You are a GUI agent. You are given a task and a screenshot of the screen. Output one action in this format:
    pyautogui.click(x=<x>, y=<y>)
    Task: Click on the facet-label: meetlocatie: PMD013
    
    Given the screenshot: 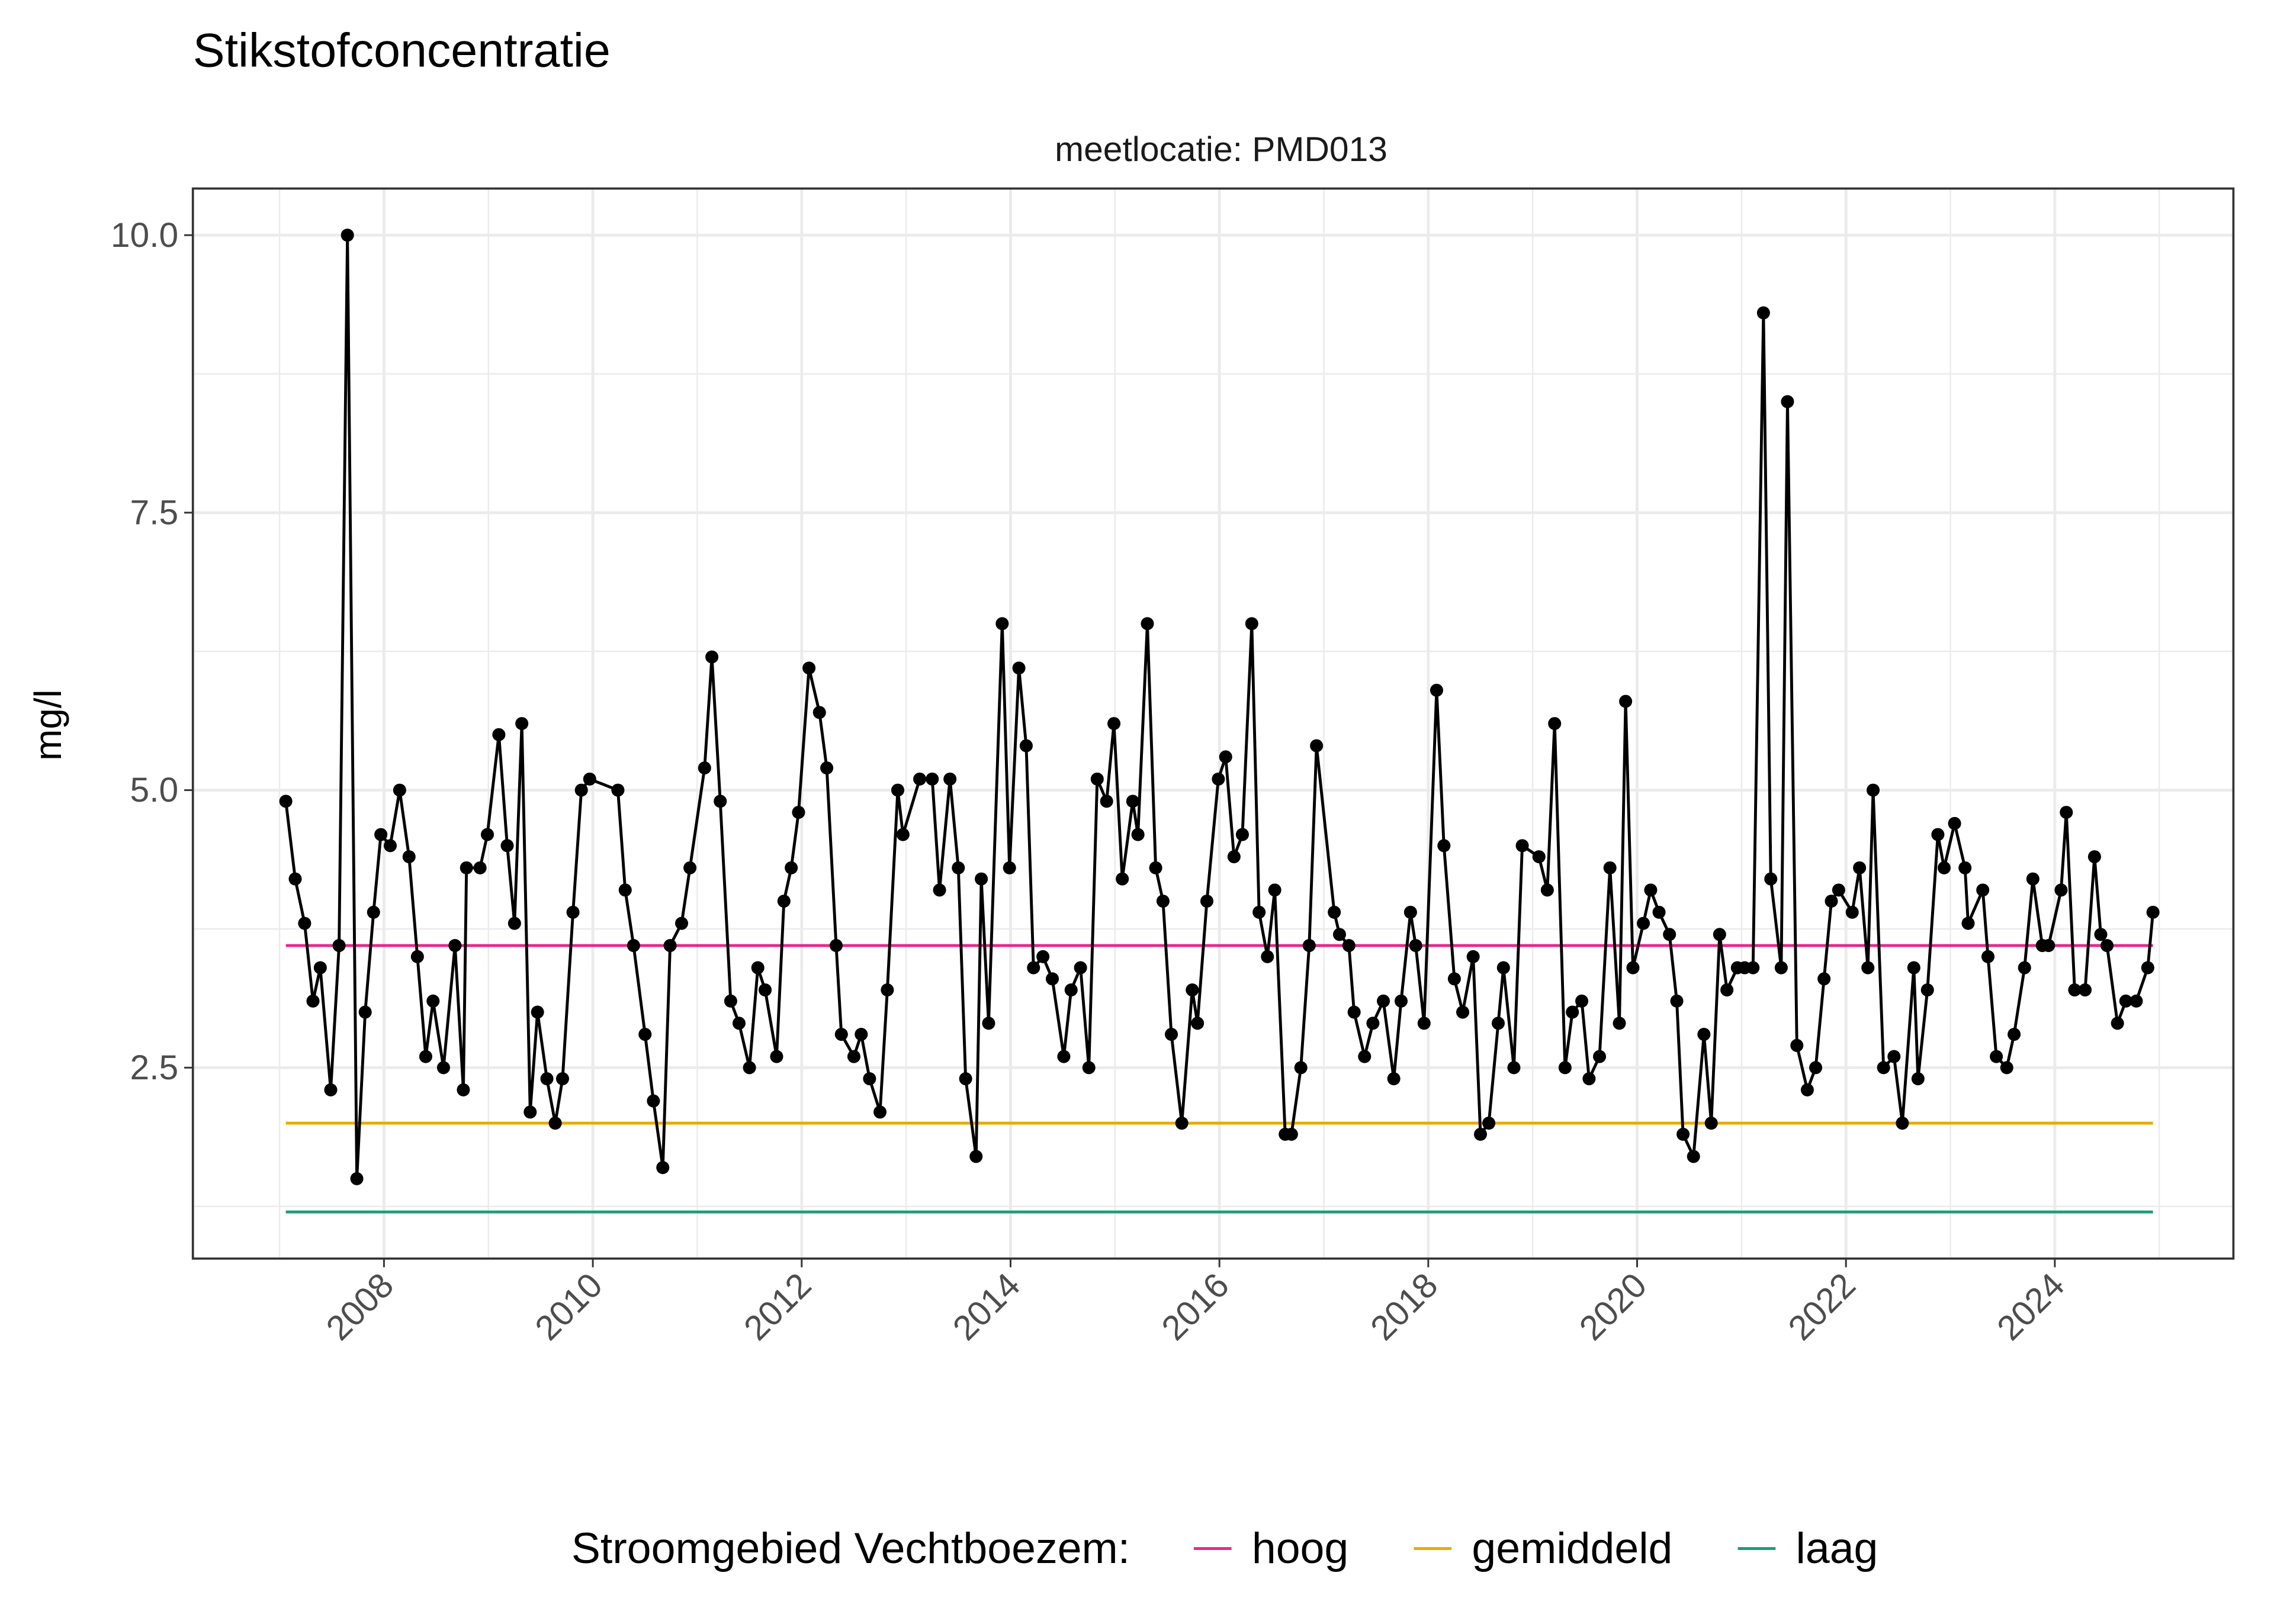 What is the action you would take?
    pyautogui.click(x=1221, y=149)
    